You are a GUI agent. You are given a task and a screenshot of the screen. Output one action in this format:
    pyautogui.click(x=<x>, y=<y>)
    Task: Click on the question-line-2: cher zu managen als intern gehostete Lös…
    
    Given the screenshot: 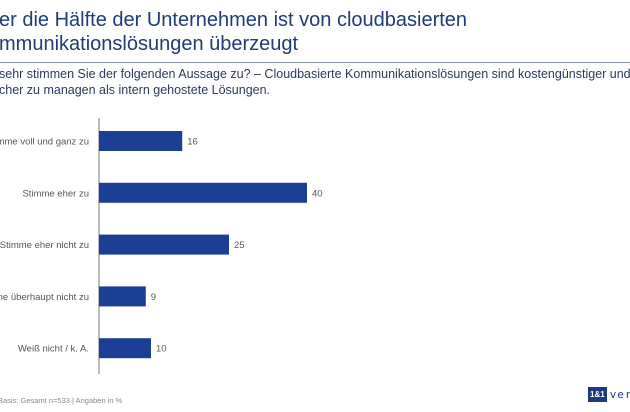 What is the action you would take?
    pyautogui.click(x=135, y=90)
    